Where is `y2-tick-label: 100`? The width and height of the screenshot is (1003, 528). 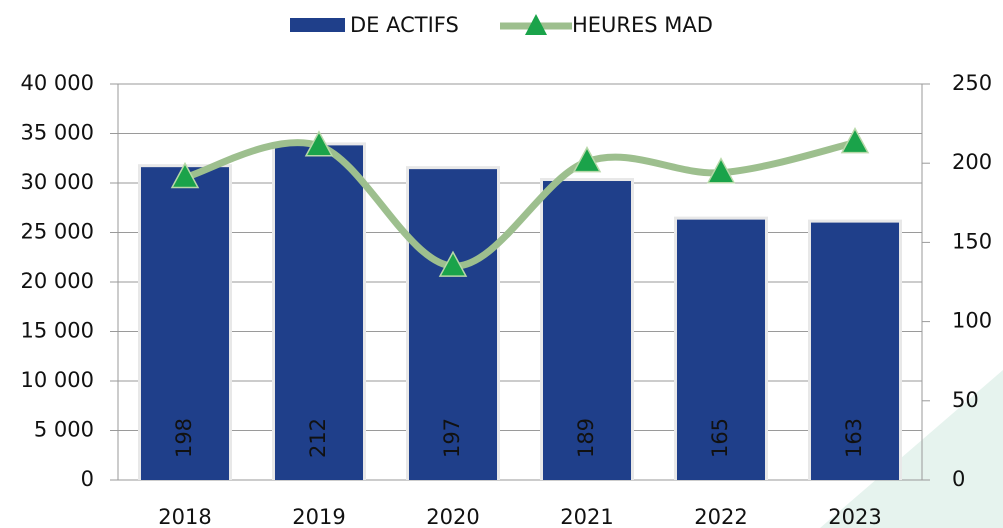
y2-tick-label: 100 is located at coordinates (972, 321).